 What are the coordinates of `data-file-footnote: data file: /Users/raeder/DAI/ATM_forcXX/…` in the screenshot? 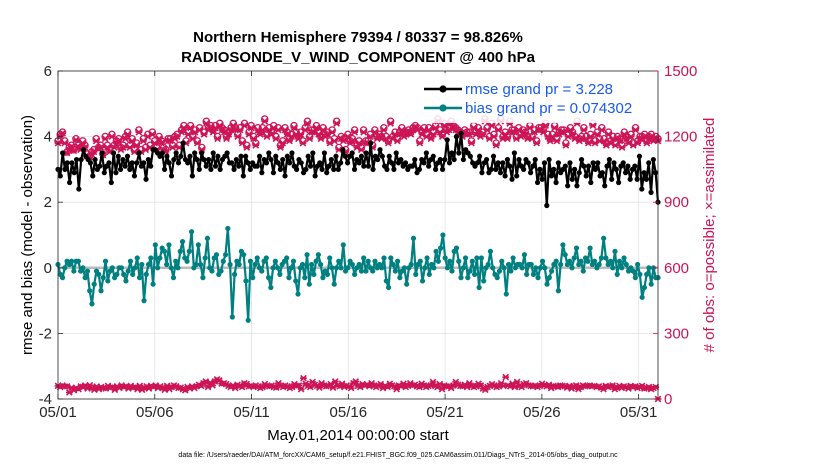 It's located at (398, 455).